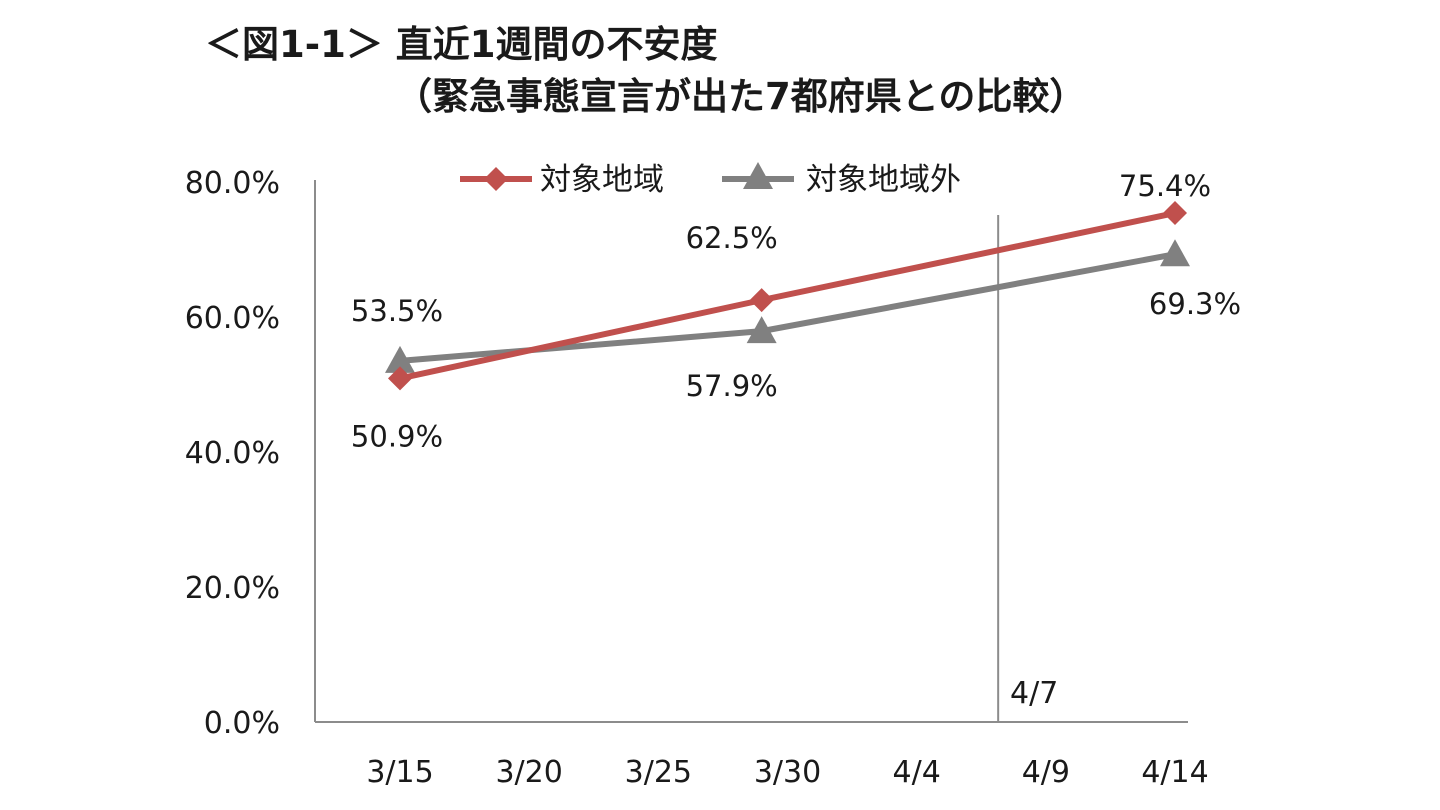 The width and height of the screenshot is (1440, 810). What do you see at coordinates (732, 386) in the screenshot?
I see `data-label: 57.9%` at bounding box center [732, 386].